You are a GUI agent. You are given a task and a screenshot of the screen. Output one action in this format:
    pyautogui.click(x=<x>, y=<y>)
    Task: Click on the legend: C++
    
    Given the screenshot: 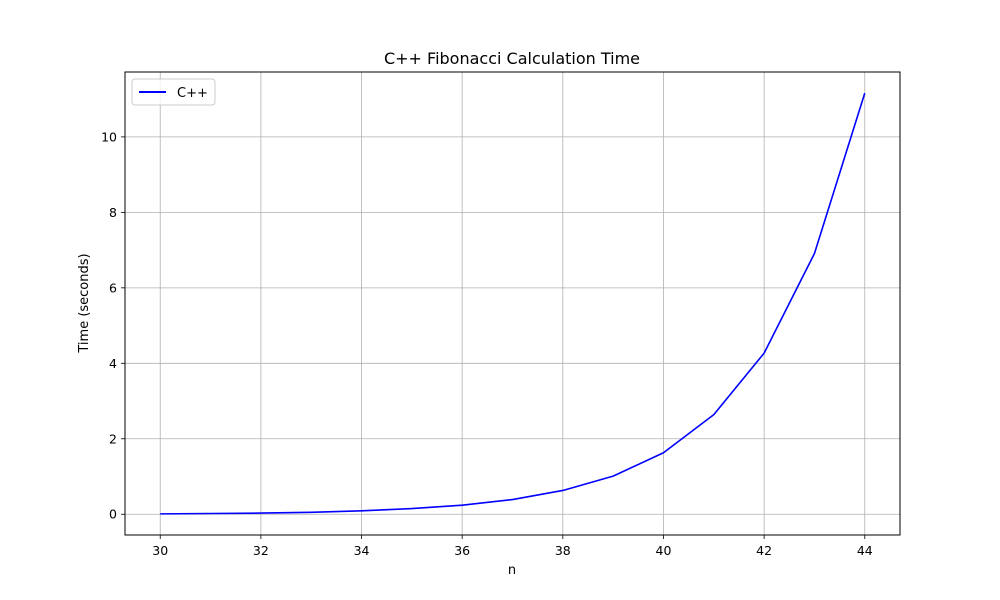 What is the action you would take?
    pyautogui.click(x=173, y=92)
    